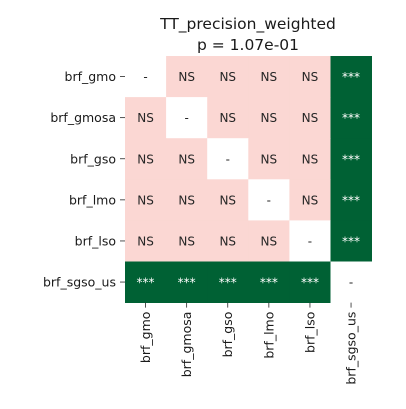 This screenshot has width=406, height=409. Describe the element at coordinates (83, 117) in the screenshot. I see `row-tick-label: brf_gmosa` at that location.